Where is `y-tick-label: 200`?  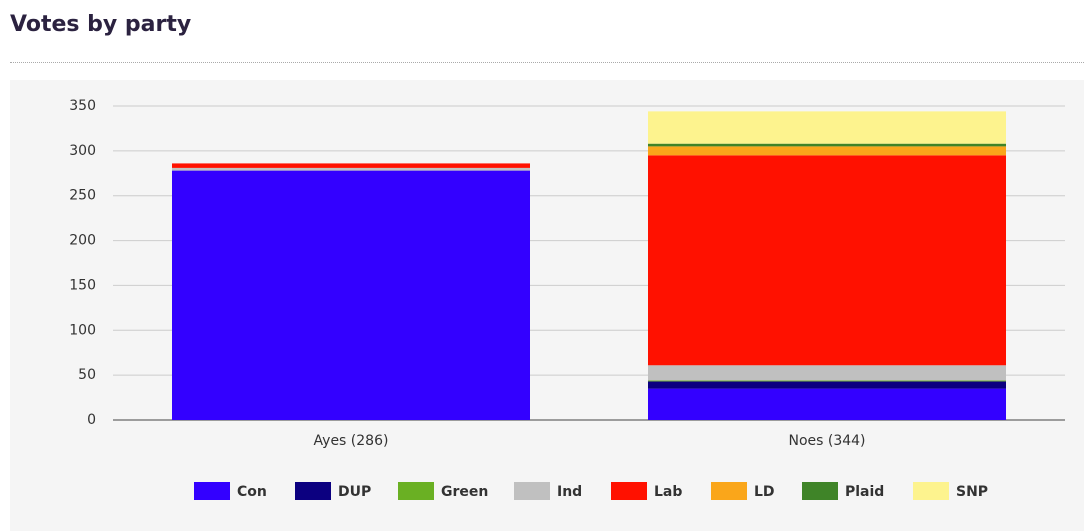
y-tick-label: 200 is located at coordinates (82, 241).